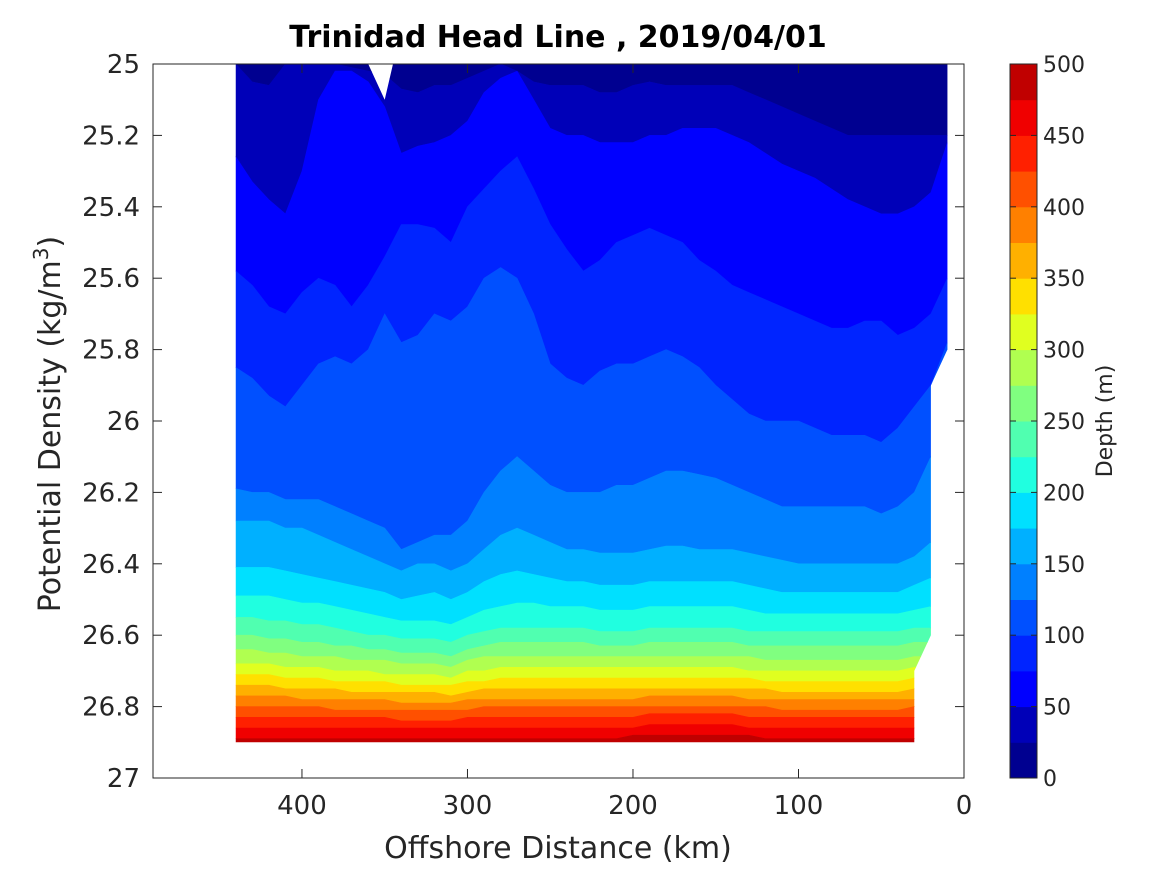 The width and height of the screenshot is (1167, 875). What do you see at coordinates (111, 279) in the screenshot?
I see `y-tick-label: 25.6` at bounding box center [111, 279].